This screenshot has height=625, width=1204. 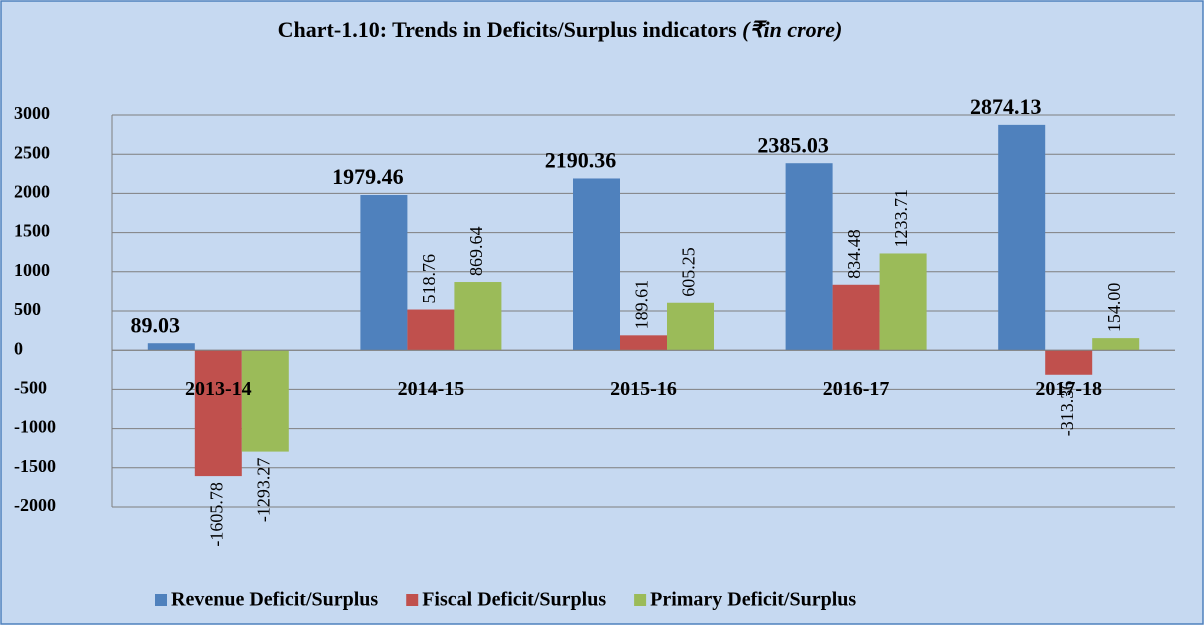 What do you see at coordinates (431, 389) in the screenshot?
I see `x-tick-label: 2014-15` at bounding box center [431, 389].